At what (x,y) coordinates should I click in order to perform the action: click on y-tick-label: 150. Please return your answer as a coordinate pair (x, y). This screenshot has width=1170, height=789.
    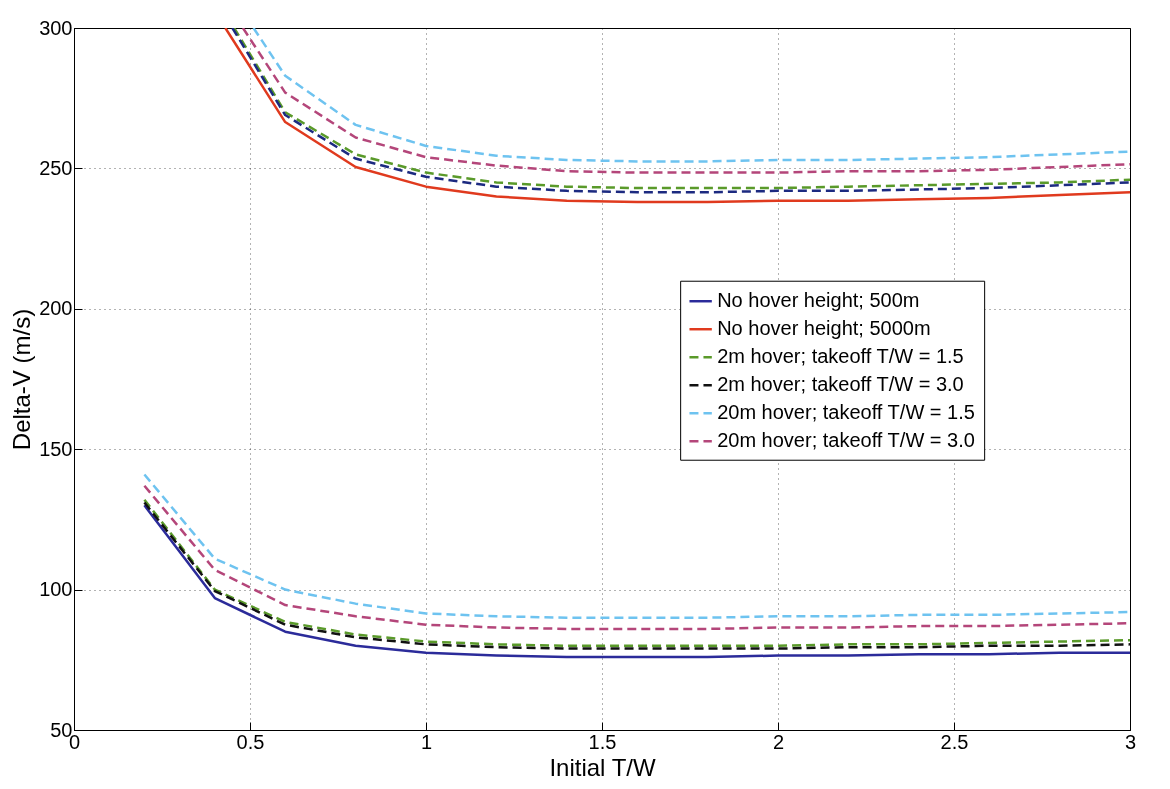
    Looking at the image, I should click on (56, 448).